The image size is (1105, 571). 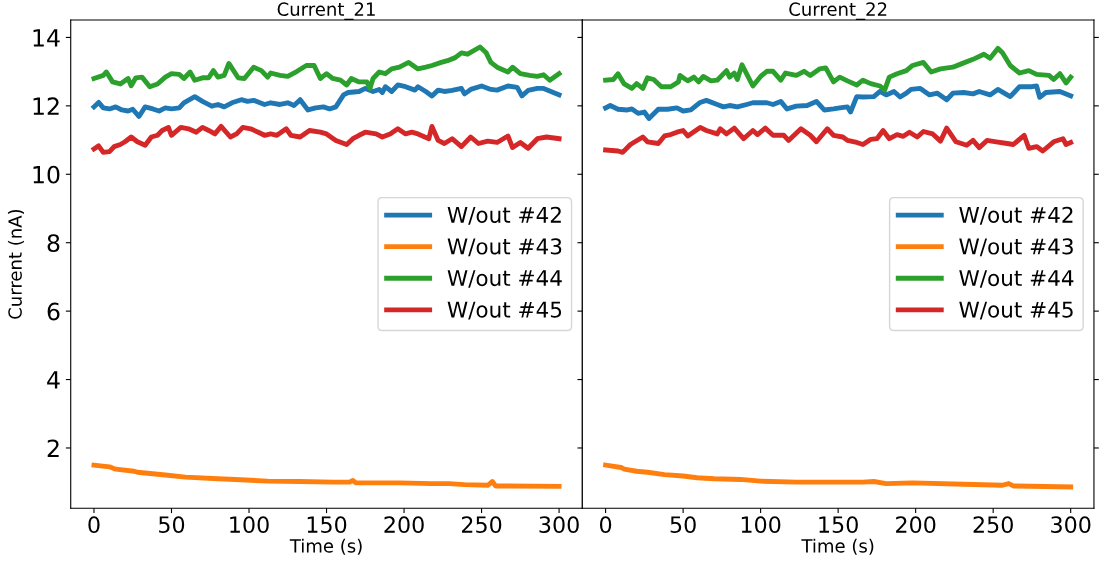 What do you see at coordinates (326, 11) in the screenshot?
I see `chart-title: Current_21` at bounding box center [326, 11].